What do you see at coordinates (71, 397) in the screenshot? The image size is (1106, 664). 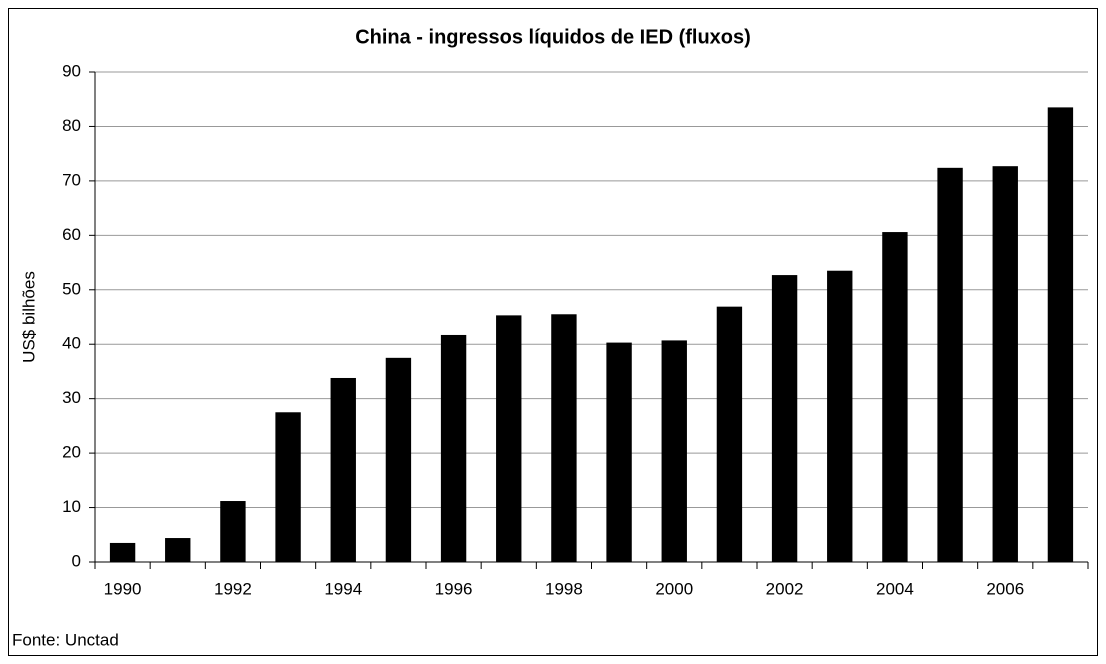 I see `y-tick-label: 30` at bounding box center [71, 397].